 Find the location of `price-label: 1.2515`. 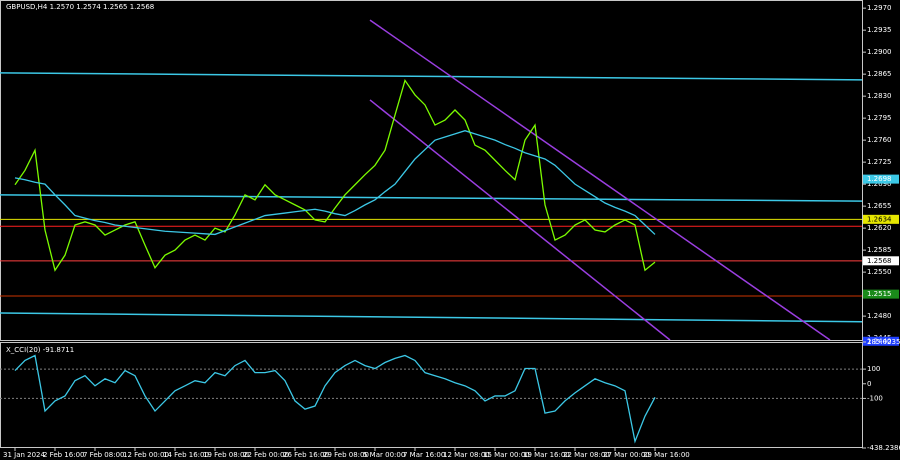

price-label: 1.2515 is located at coordinates (879, 294).